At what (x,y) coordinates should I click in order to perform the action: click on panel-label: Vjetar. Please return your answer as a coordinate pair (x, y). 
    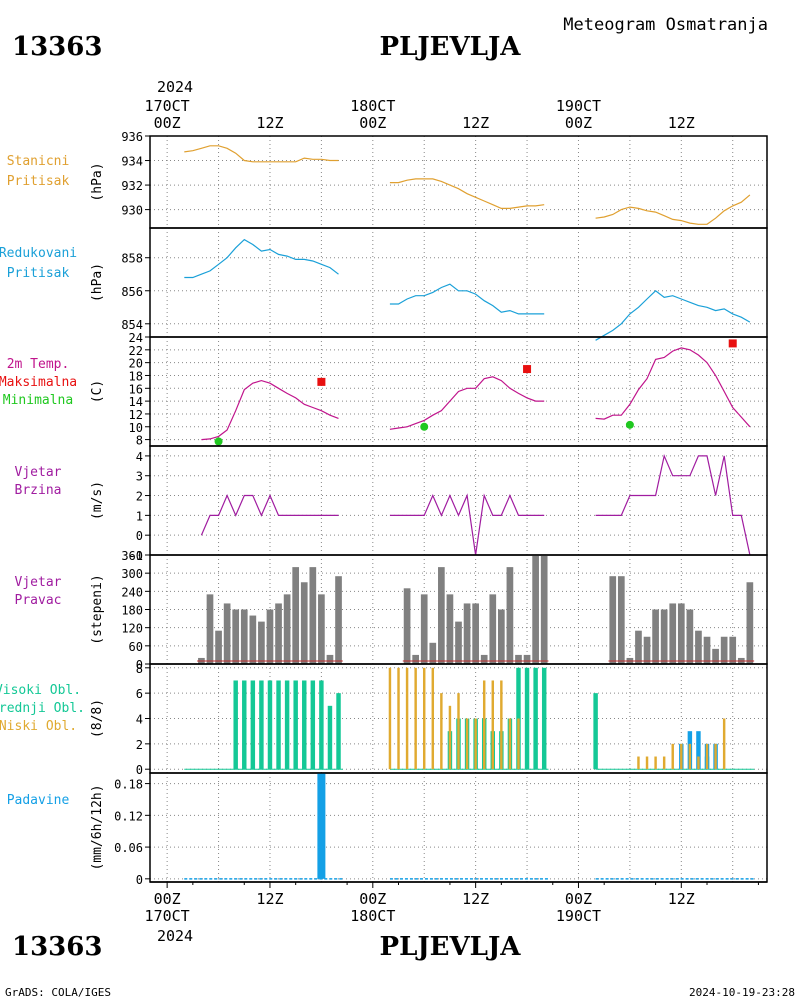
    Looking at the image, I should click on (38, 472).